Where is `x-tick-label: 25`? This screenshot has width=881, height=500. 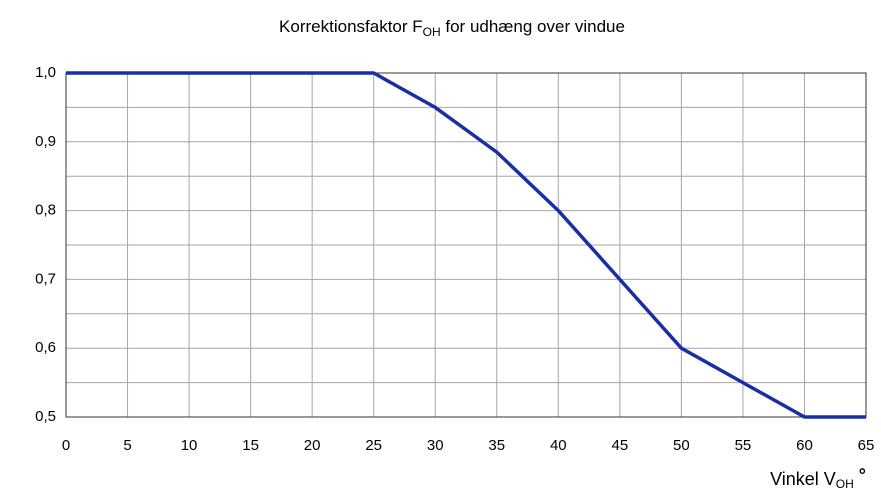
x-tick-label: 25 is located at coordinates (373, 445).